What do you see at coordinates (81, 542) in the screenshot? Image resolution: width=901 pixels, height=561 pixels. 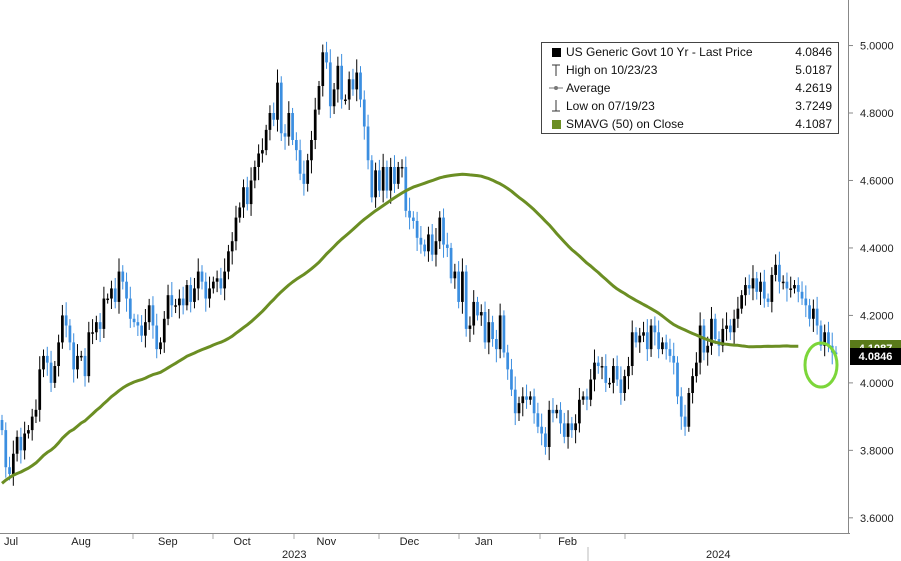 I see `x-tick-label: Aug` at bounding box center [81, 542].